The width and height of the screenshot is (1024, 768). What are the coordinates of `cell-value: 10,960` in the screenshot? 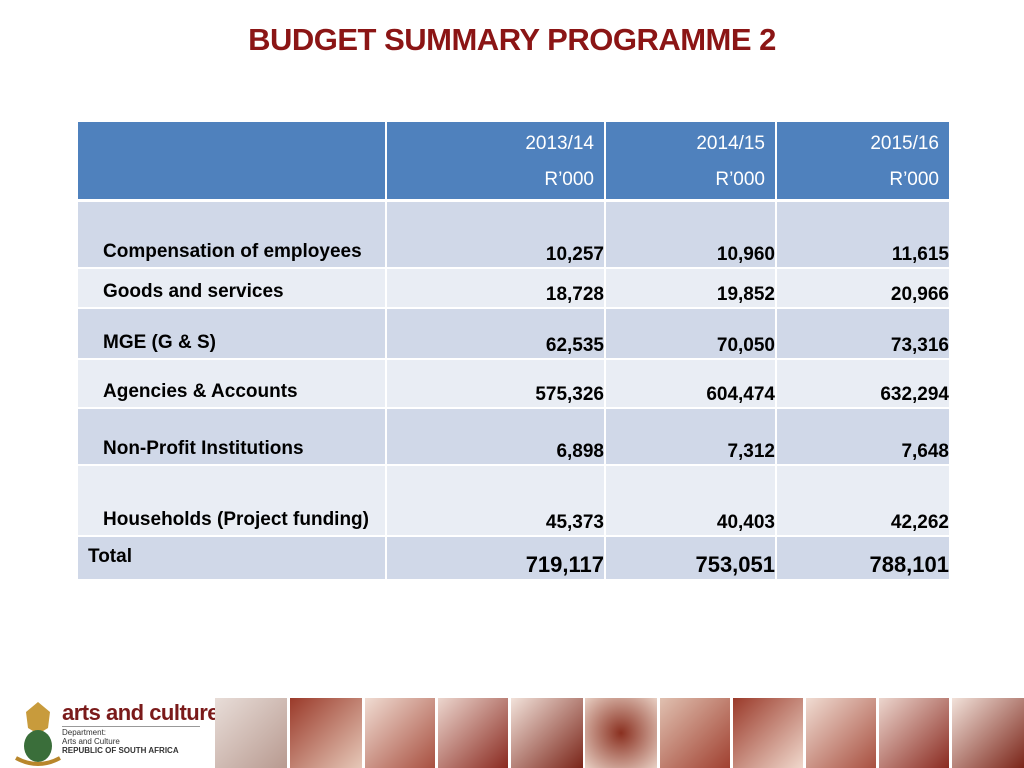 It's located at (745, 254).